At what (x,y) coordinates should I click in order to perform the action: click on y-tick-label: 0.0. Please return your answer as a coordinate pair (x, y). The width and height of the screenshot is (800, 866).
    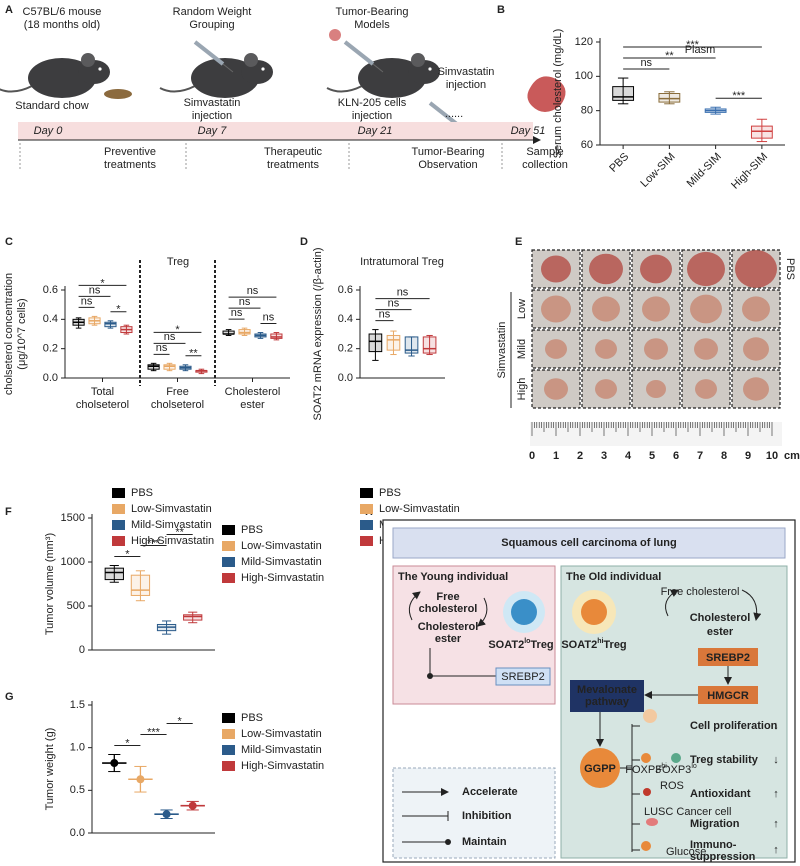
    Looking at the image, I should click on (50, 378).